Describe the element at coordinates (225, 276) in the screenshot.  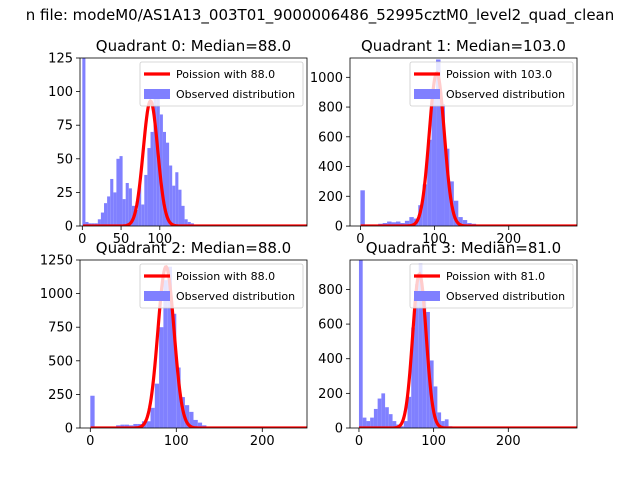
I see `legend-label-poisson: Poission with 88.0` at that location.